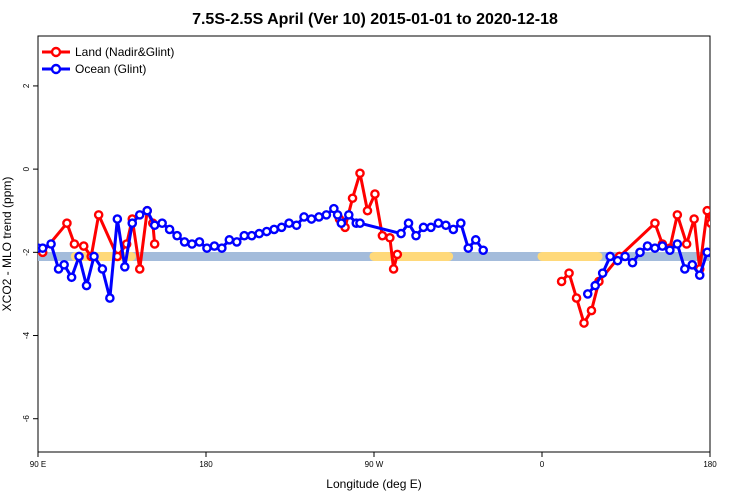  Describe the element at coordinates (542, 464) in the screenshot. I see `x-tick-label: 0` at that location.